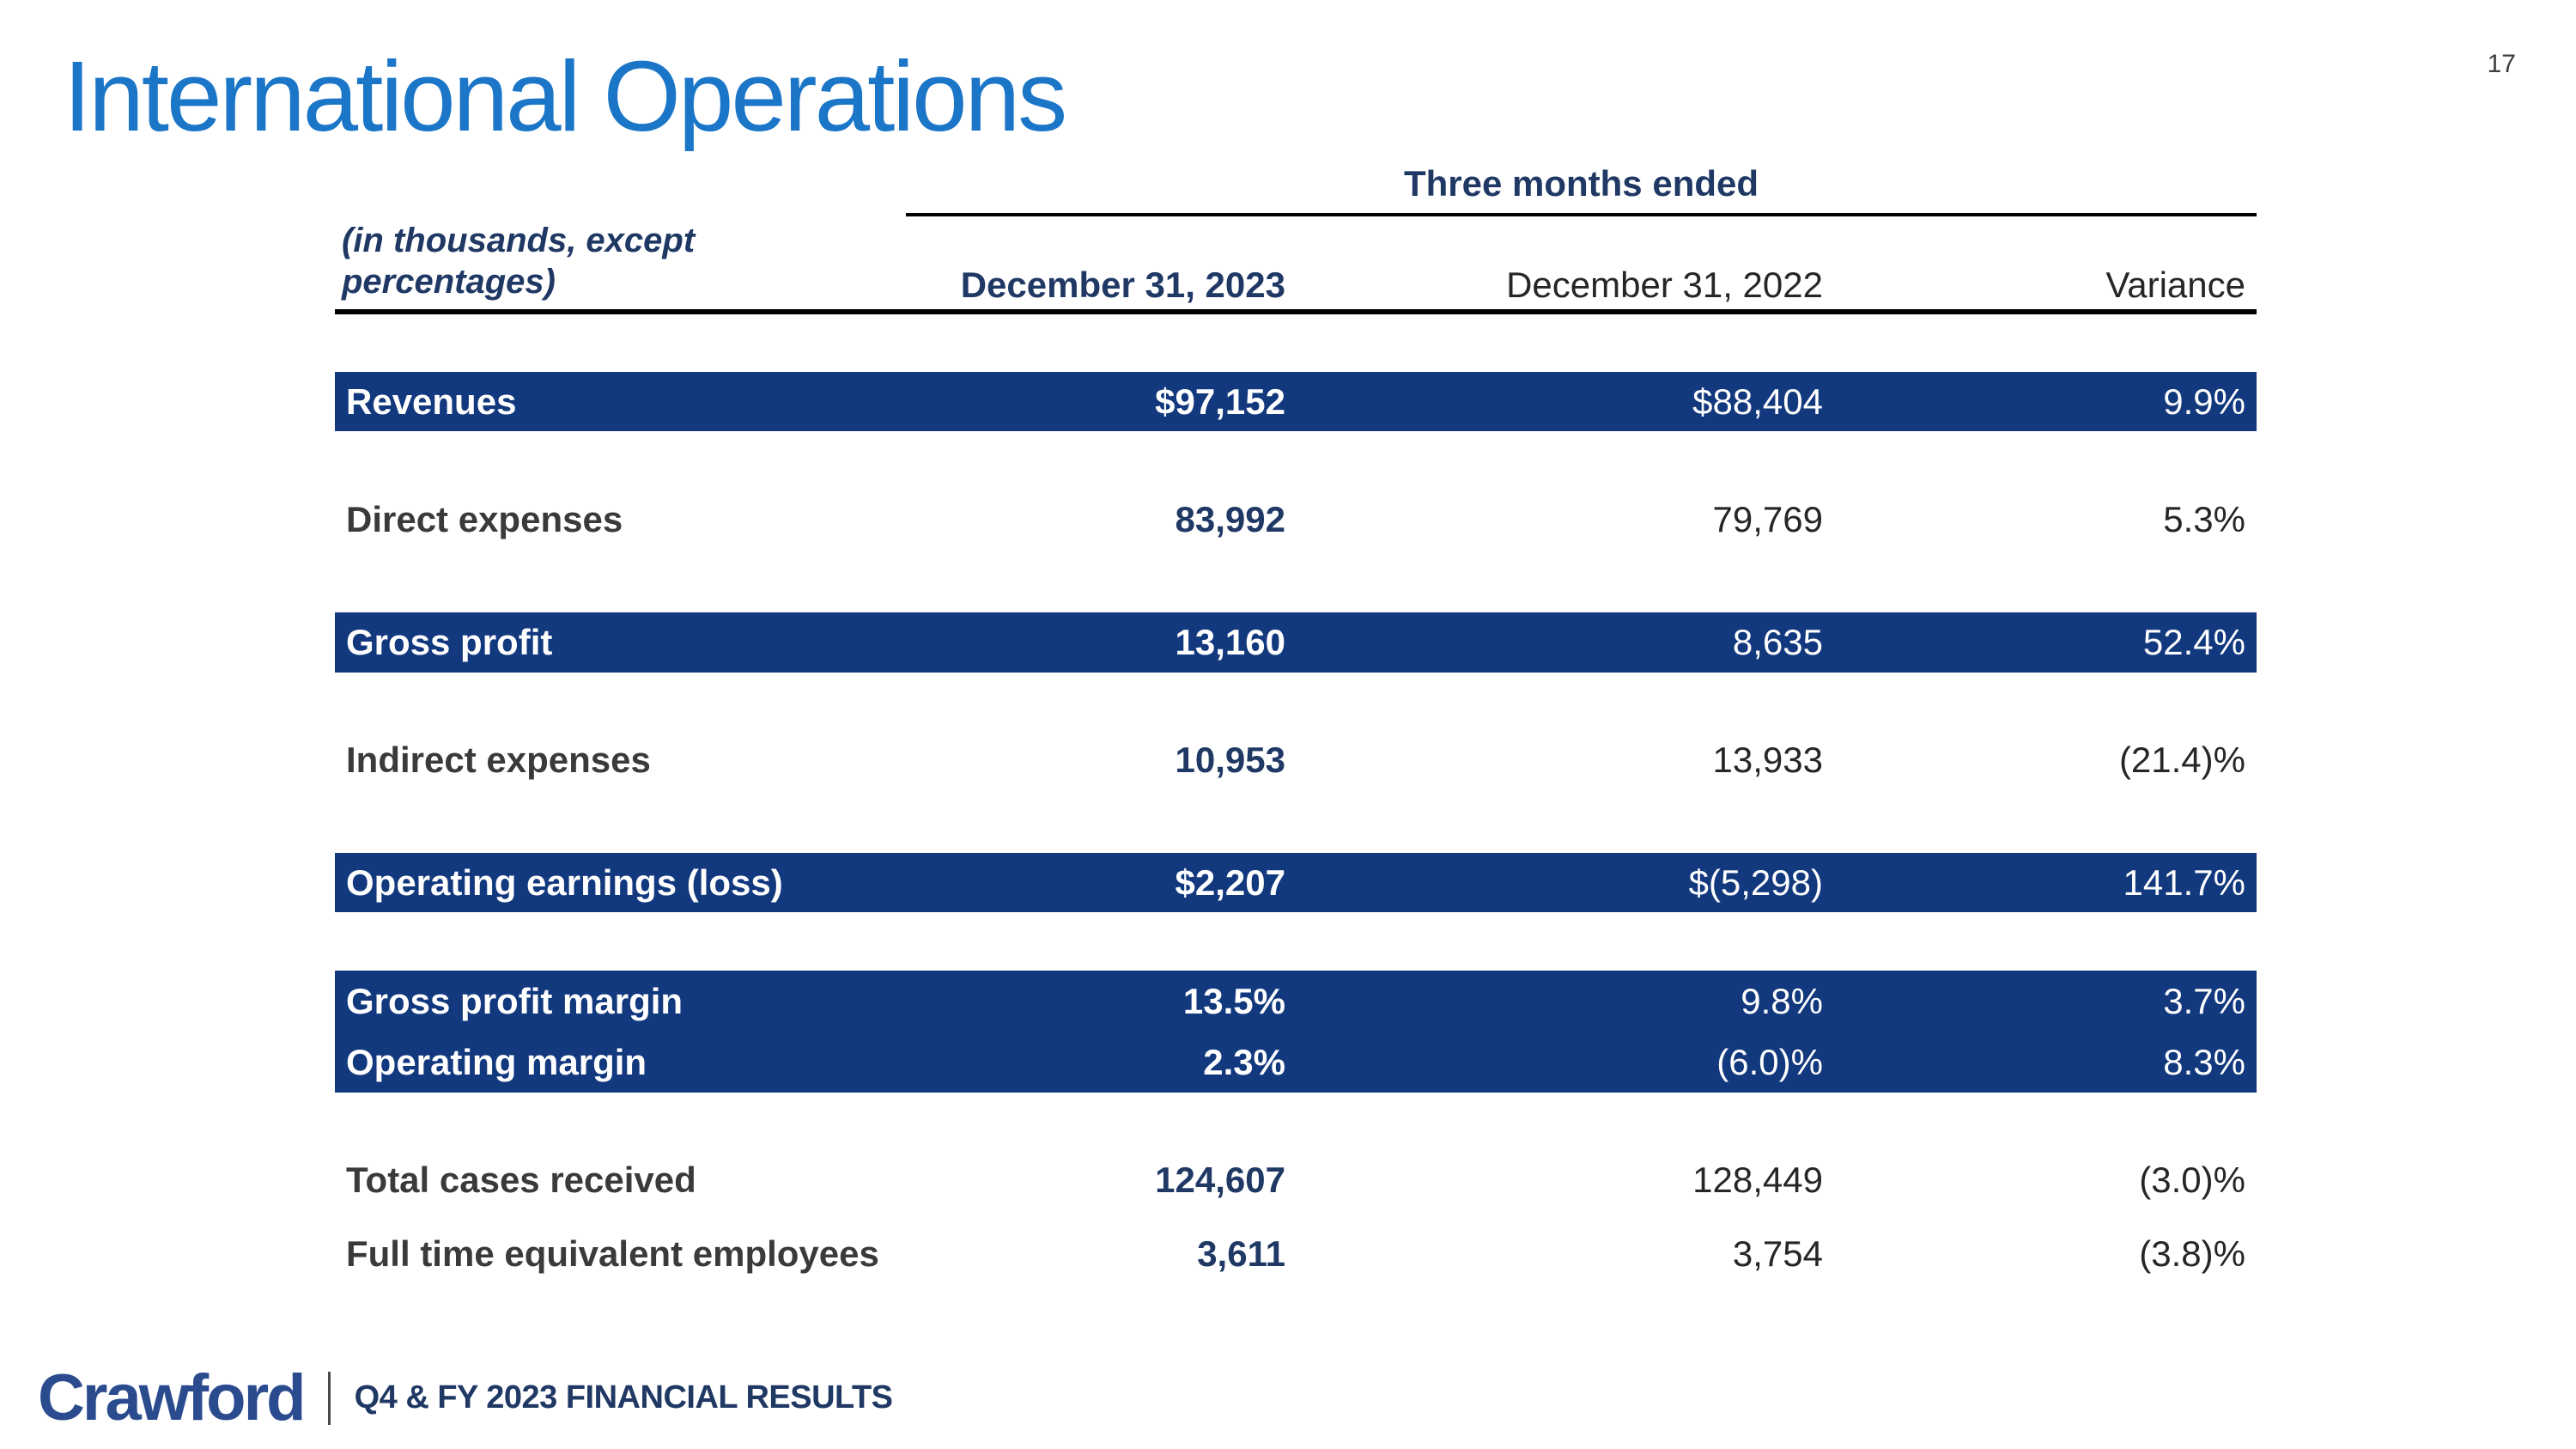 The image size is (2576, 1449). Describe the element at coordinates (431, 401) in the screenshot. I see `row-label: Revenues` at that location.